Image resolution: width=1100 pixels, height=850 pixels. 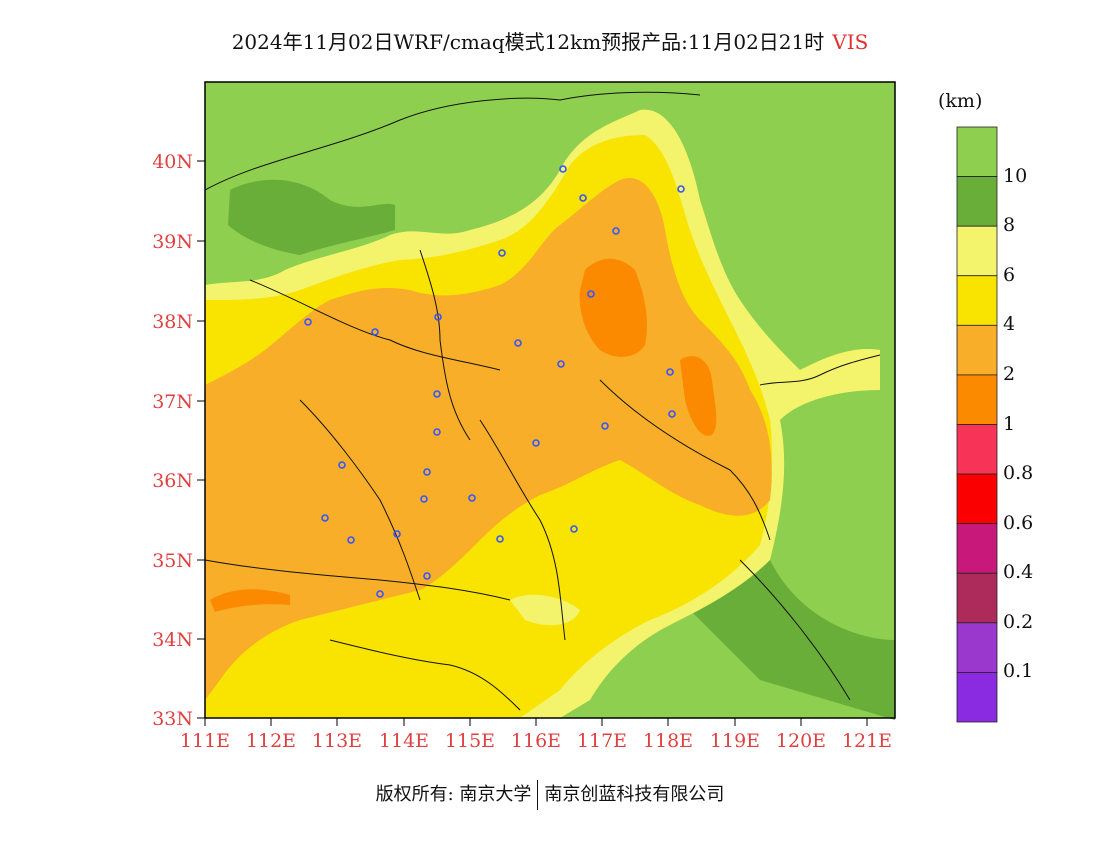 What do you see at coordinates (1018, 671) in the screenshot?
I see `colorbar-label: 0.1` at bounding box center [1018, 671].